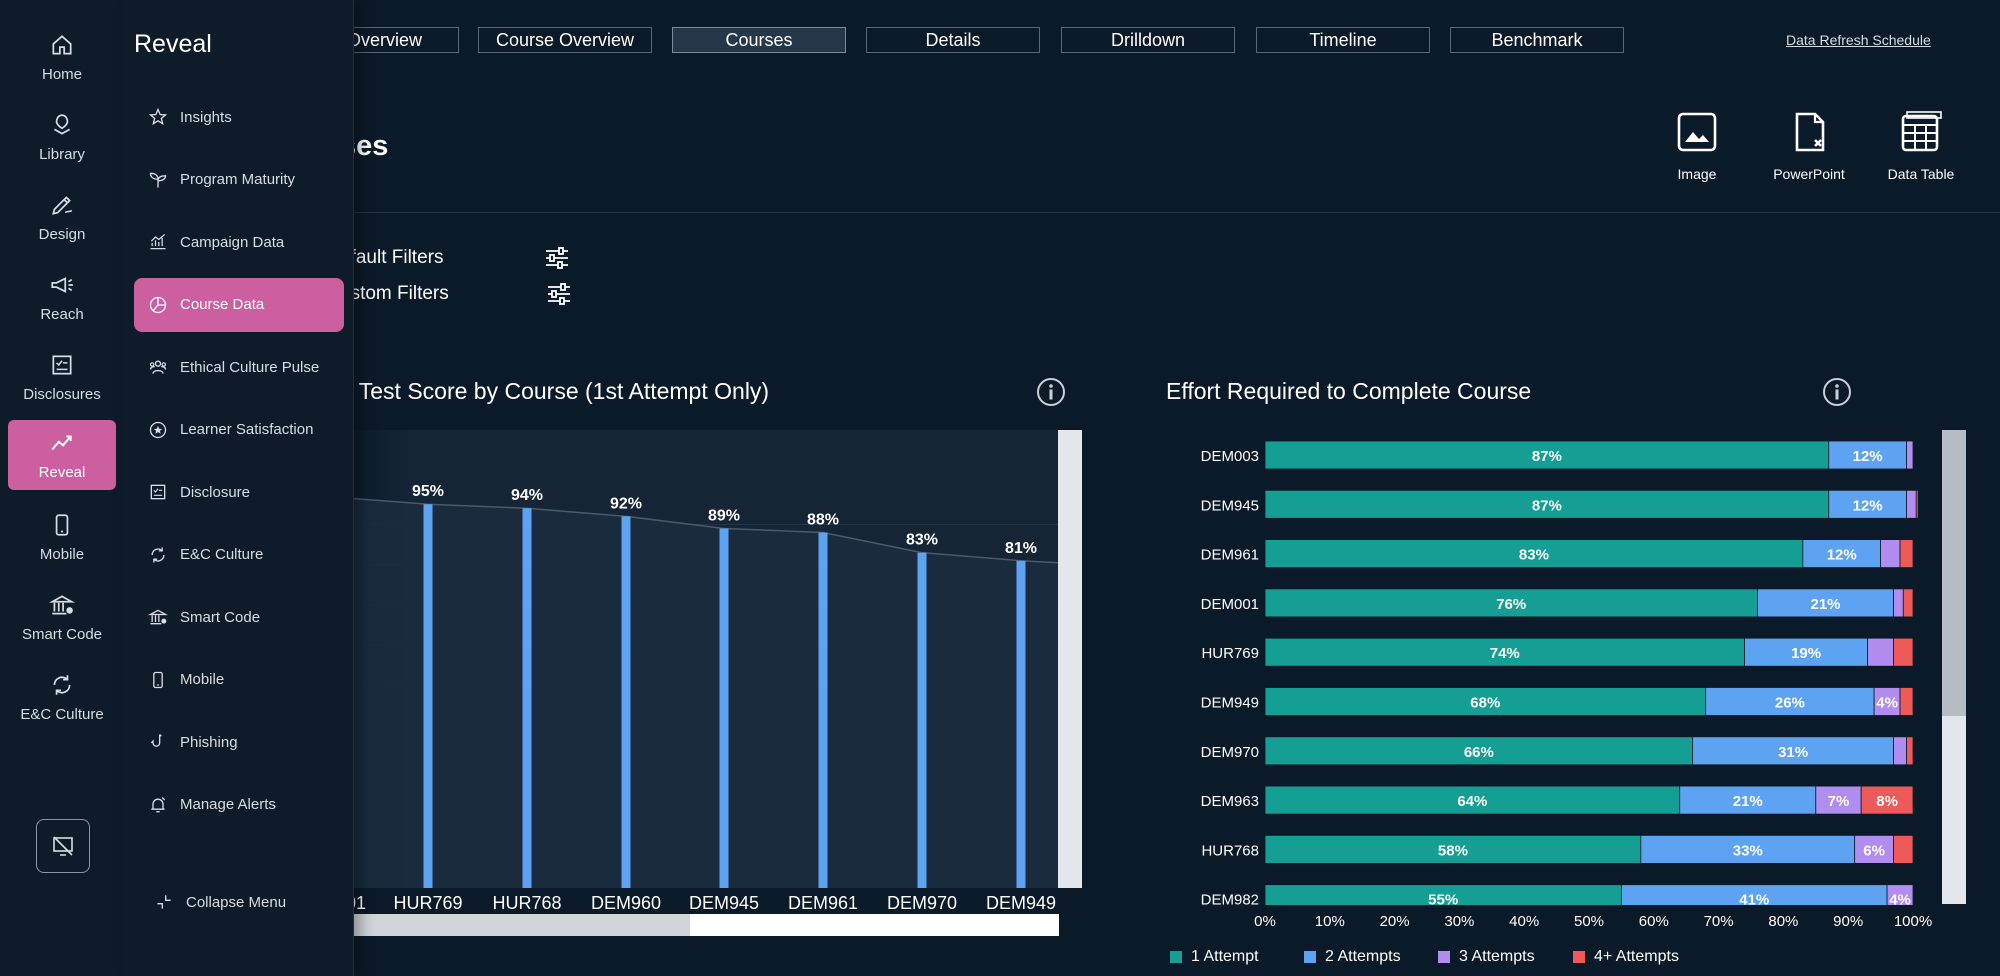 The image size is (2000, 976). Describe the element at coordinates (1921, 146) in the screenshot. I see `export-data-table-button: Data Table` at that location.